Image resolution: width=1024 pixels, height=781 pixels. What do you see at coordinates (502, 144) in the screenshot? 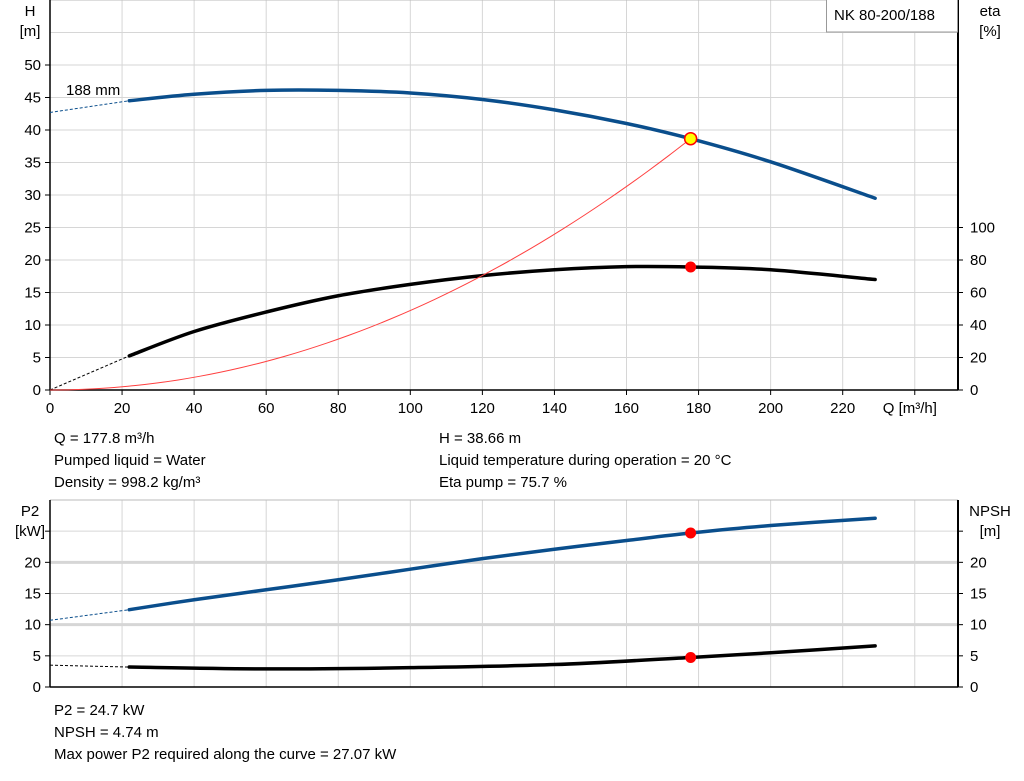
I see `curve-h` at bounding box center [502, 144].